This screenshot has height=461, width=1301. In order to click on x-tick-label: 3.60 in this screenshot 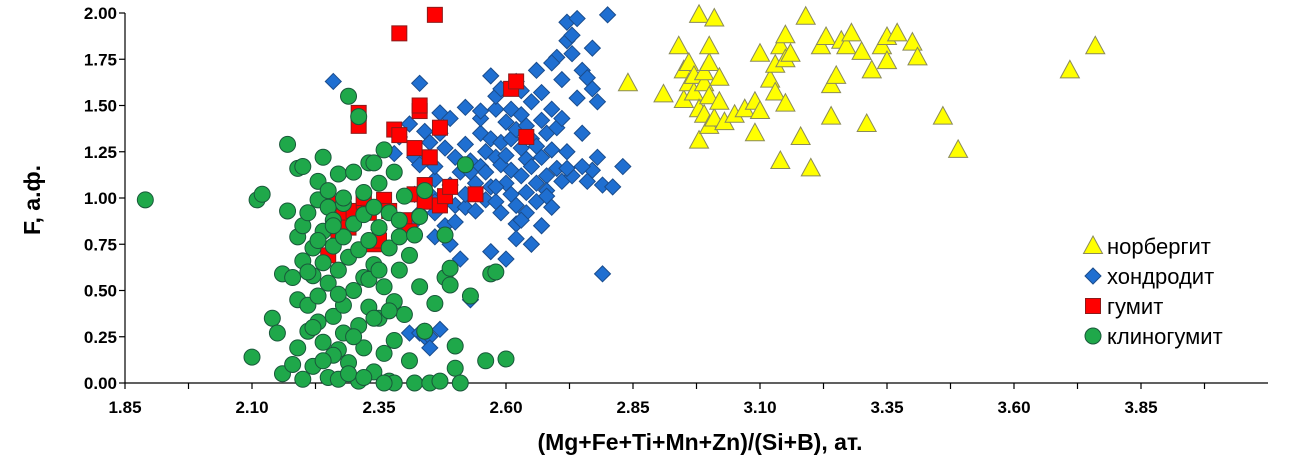, I will do `click(1013, 407)`.